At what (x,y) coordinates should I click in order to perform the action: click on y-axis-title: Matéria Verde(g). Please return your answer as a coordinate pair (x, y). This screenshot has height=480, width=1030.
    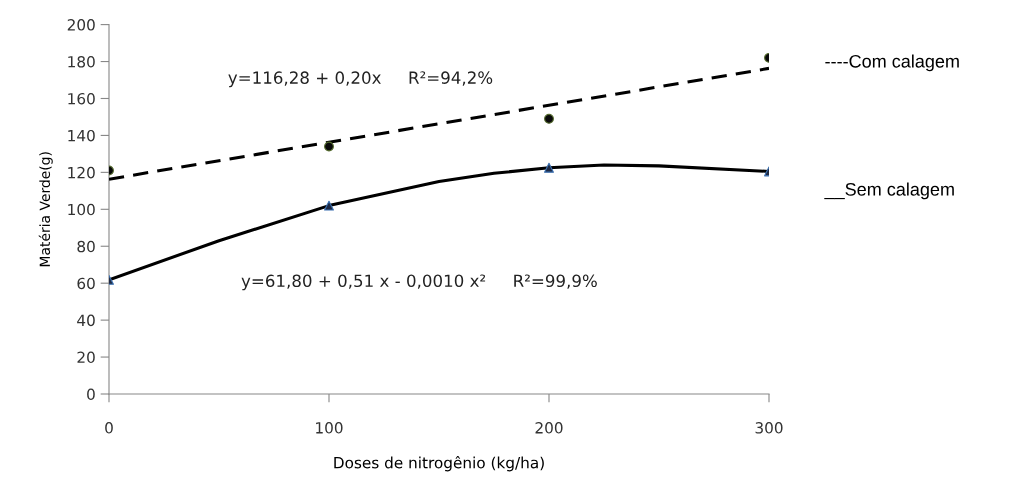
    Looking at the image, I should click on (45, 209).